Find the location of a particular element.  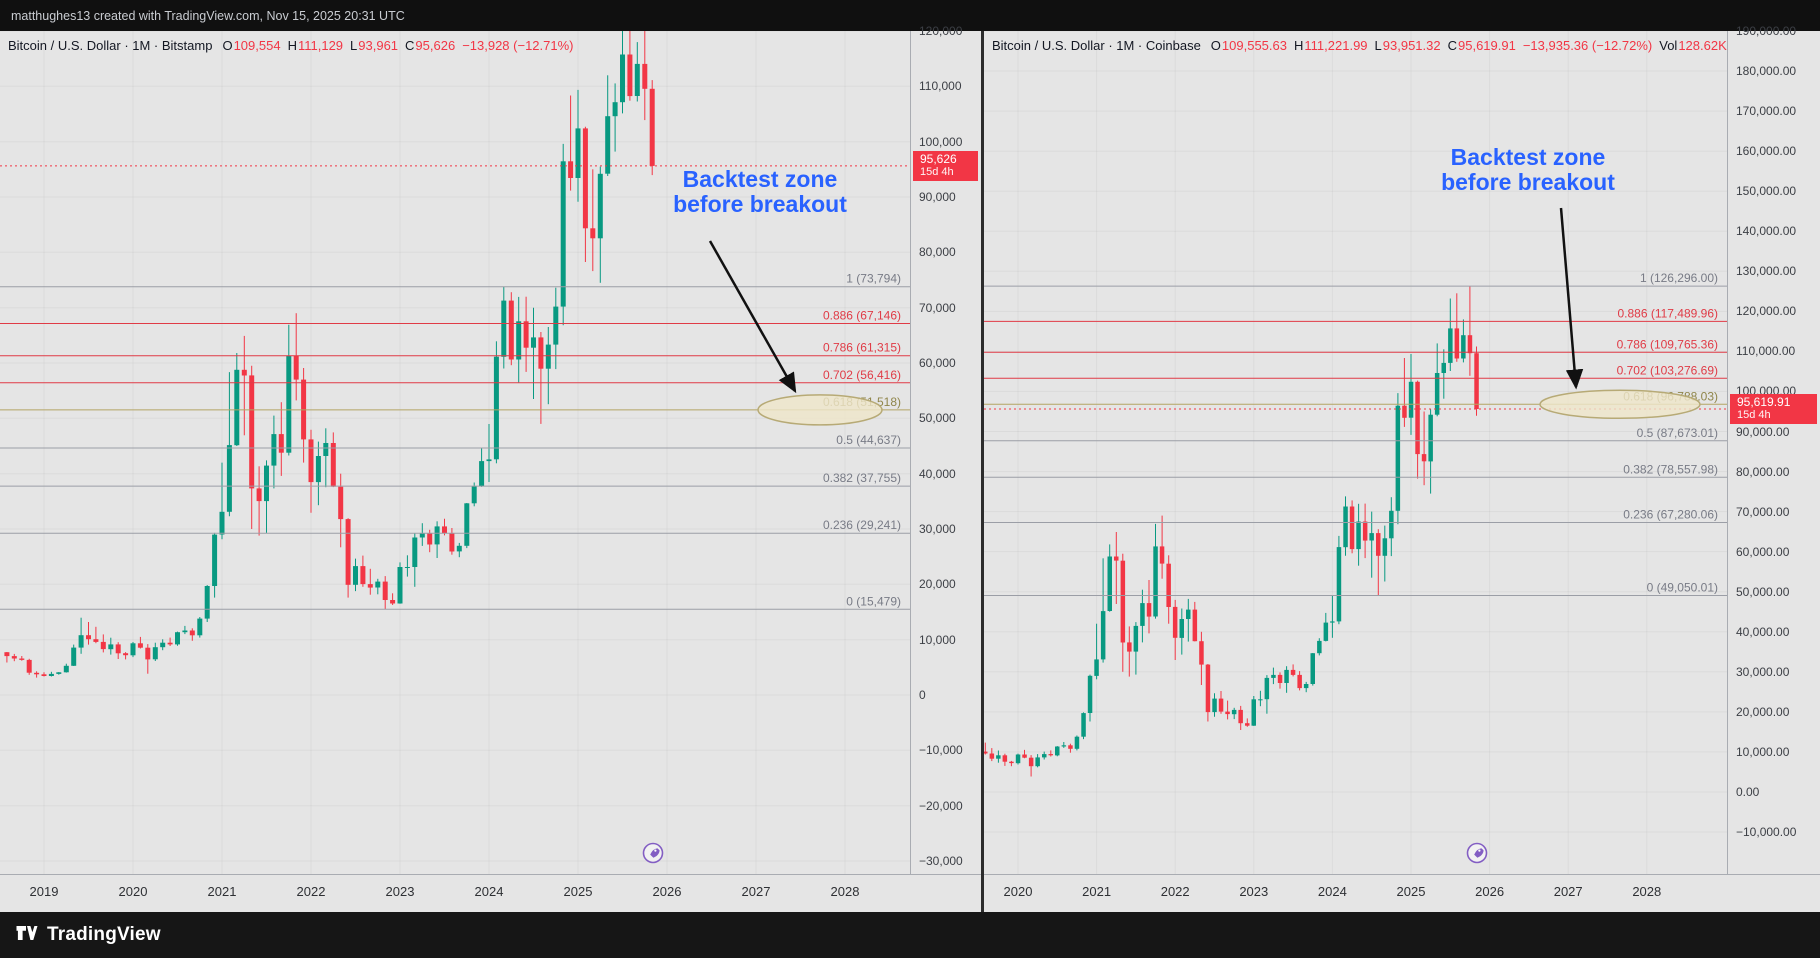

ohlc-token: O109,555.63 is located at coordinates (1248, 45).